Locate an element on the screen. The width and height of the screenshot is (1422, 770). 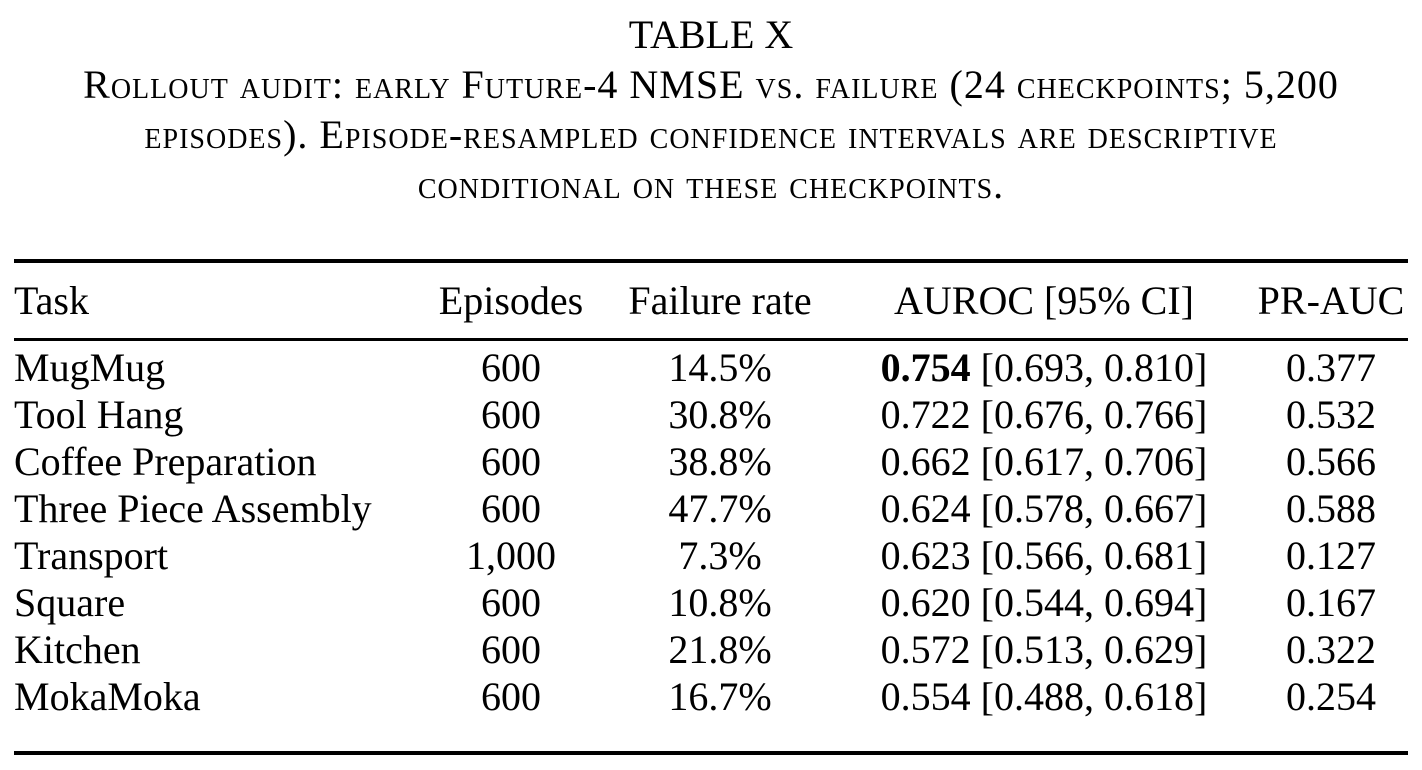
table-label: TABLE X is located at coordinates (711, 34).